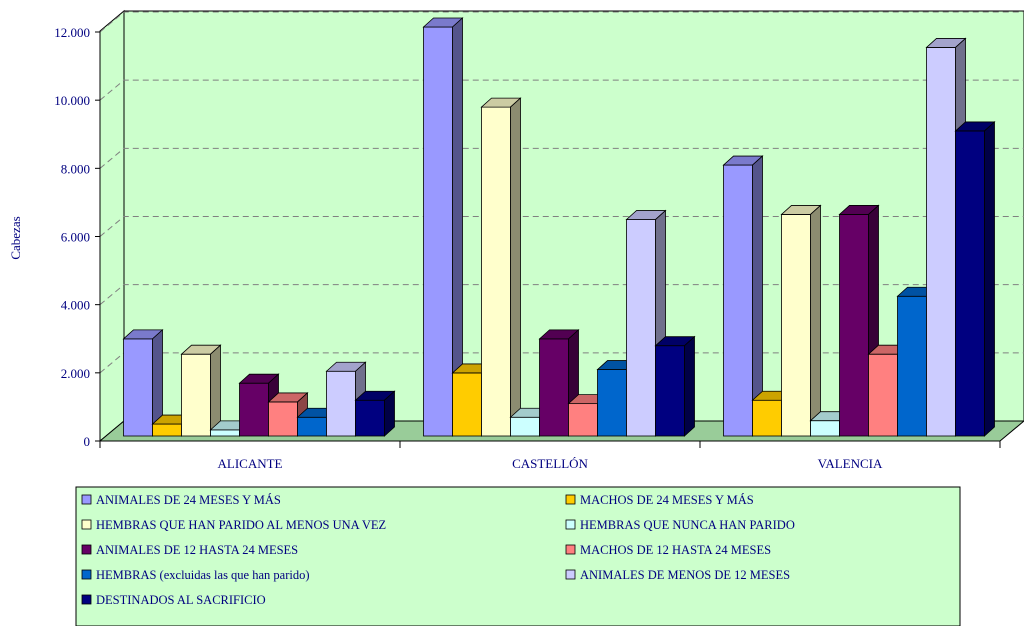 Image resolution: width=1024 pixels, height=631 pixels. What do you see at coordinates (197, 550) in the screenshot?
I see `legend-label: ANIMALES DE 12 HASTA 24 MESES` at bounding box center [197, 550].